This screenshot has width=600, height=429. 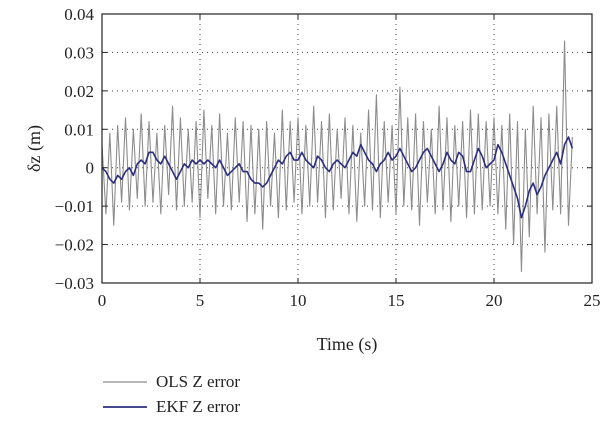 I want to click on y-tick-label: 0.02, so click(x=79, y=91).